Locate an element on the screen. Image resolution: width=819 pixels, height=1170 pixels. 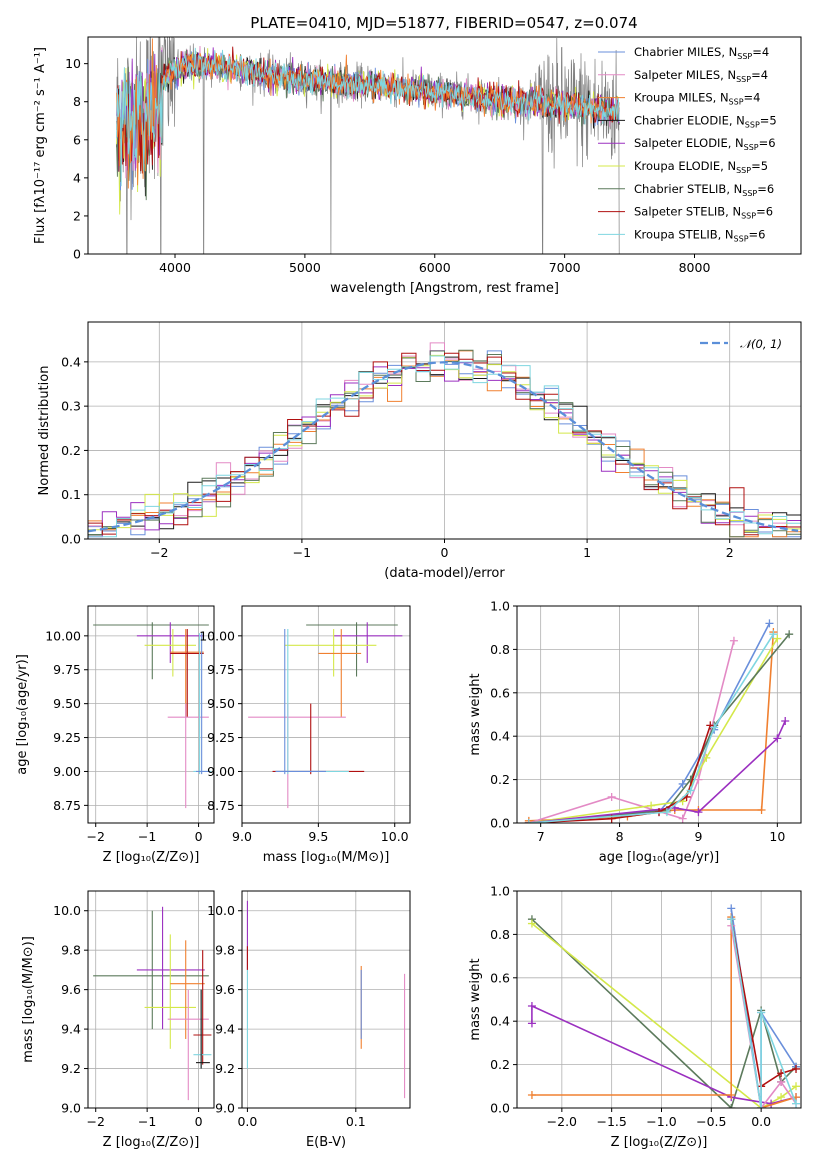
weightz-ytick-label-3: 0.6 is located at coordinates (500, 977).